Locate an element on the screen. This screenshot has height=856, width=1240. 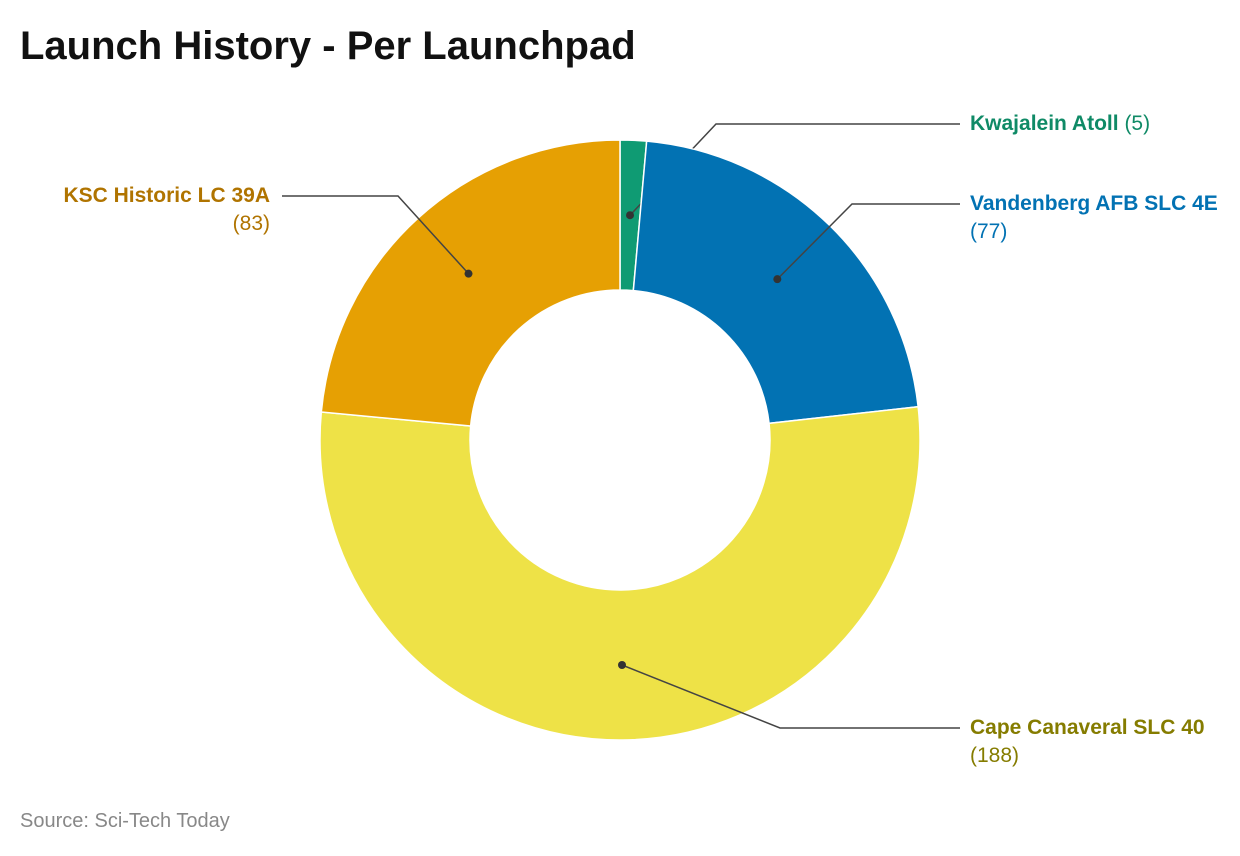
slice-label-value: (83) is located at coordinates (251, 223).